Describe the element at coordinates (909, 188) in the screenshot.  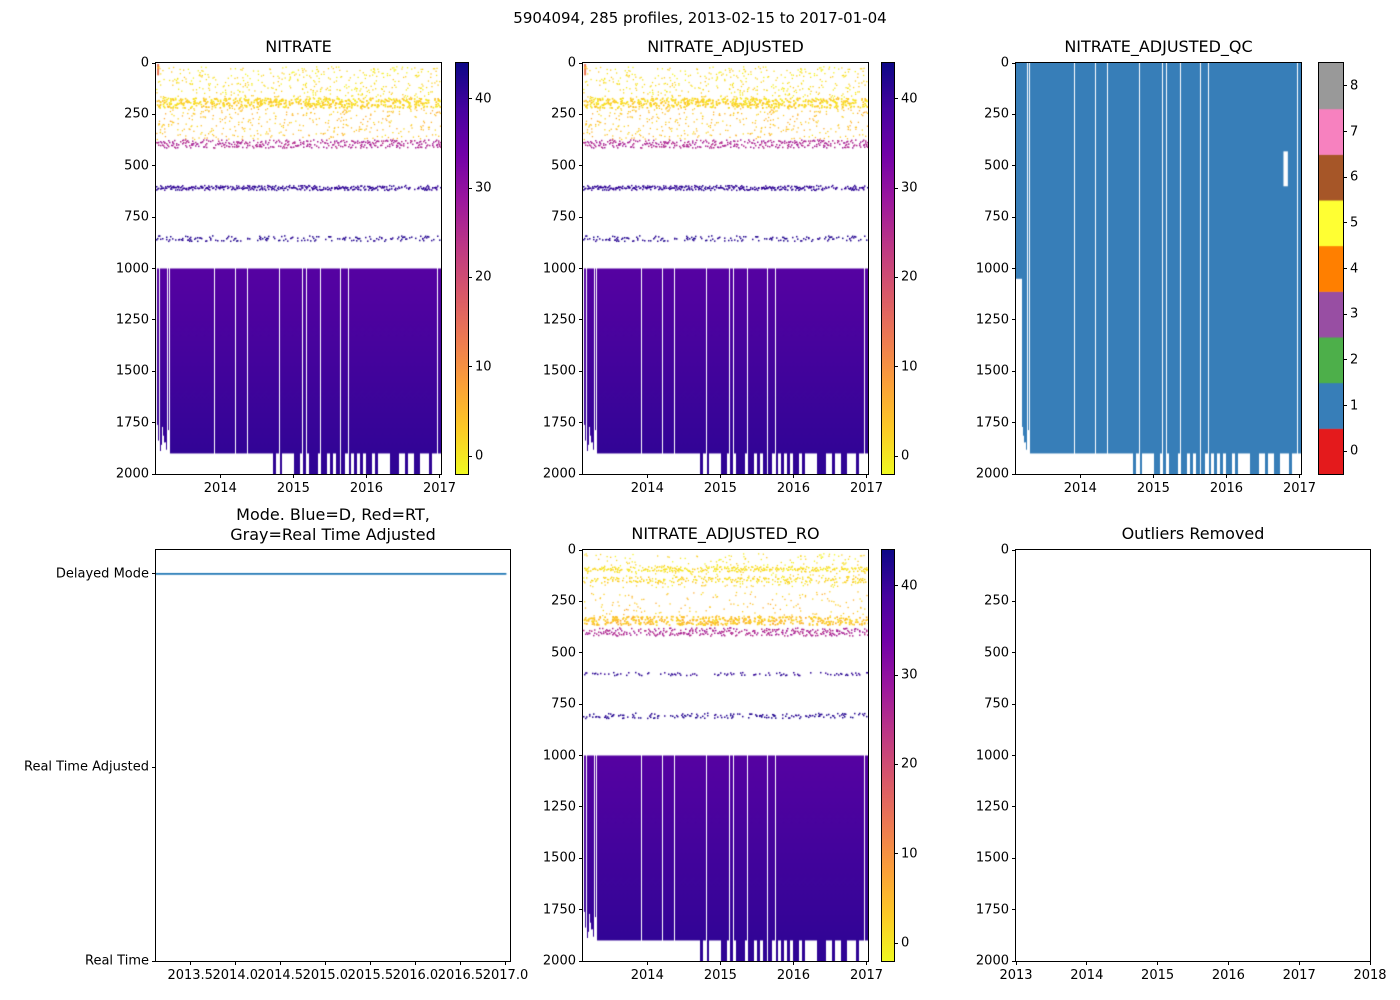
I see `colorbar-tick-label: 30` at that location.